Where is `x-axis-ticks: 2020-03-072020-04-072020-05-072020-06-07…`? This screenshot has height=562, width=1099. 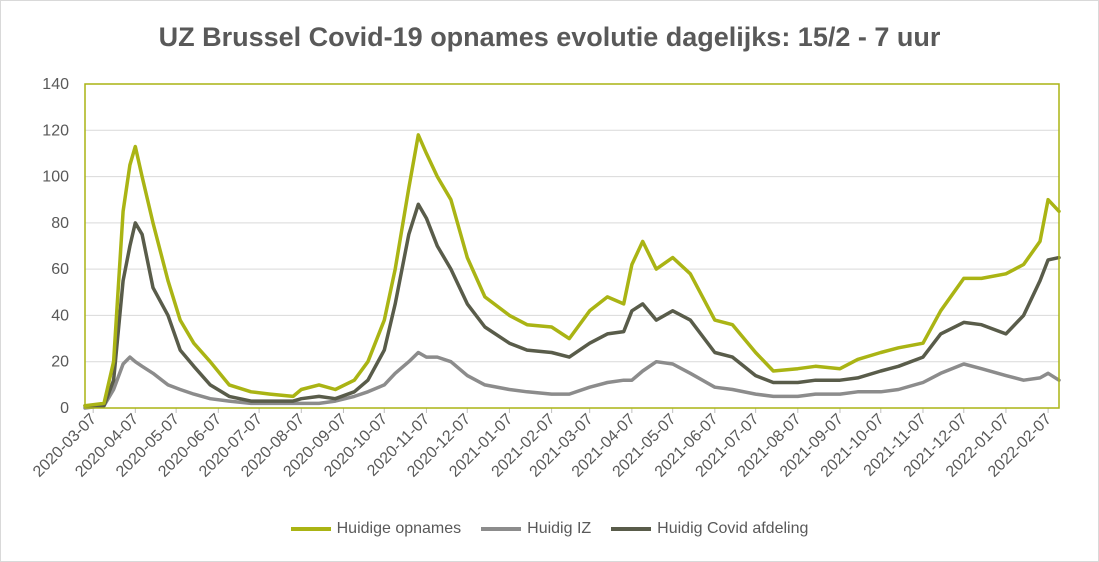 x-axis-ticks: 2020-03-072020-04-072020-05-072020-06-07… is located at coordinates (542, 444).